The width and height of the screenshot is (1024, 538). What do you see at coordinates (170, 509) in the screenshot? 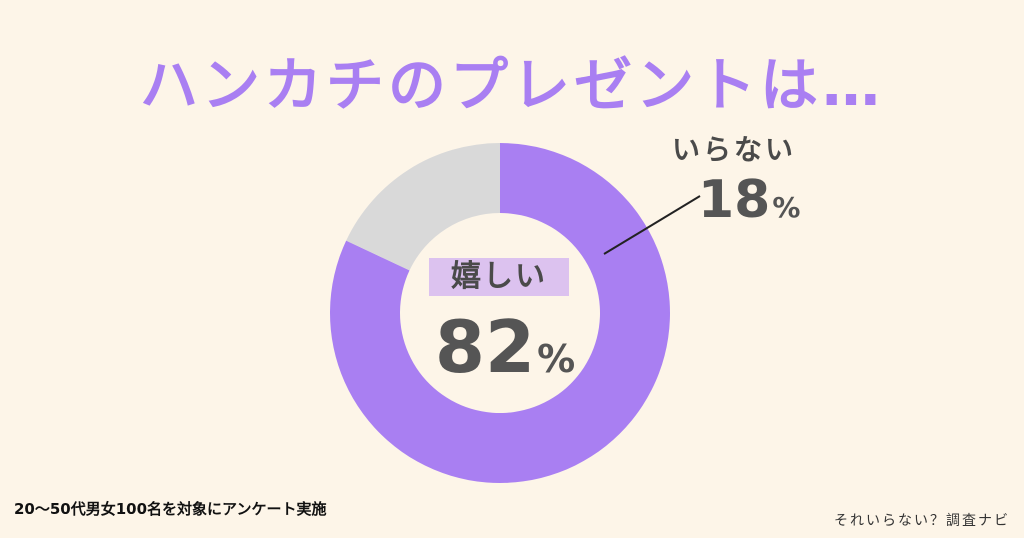
I see `survey-footnote: 20〜50代男女100名を対象にアンケート実施` at bounding box center [170, 509].